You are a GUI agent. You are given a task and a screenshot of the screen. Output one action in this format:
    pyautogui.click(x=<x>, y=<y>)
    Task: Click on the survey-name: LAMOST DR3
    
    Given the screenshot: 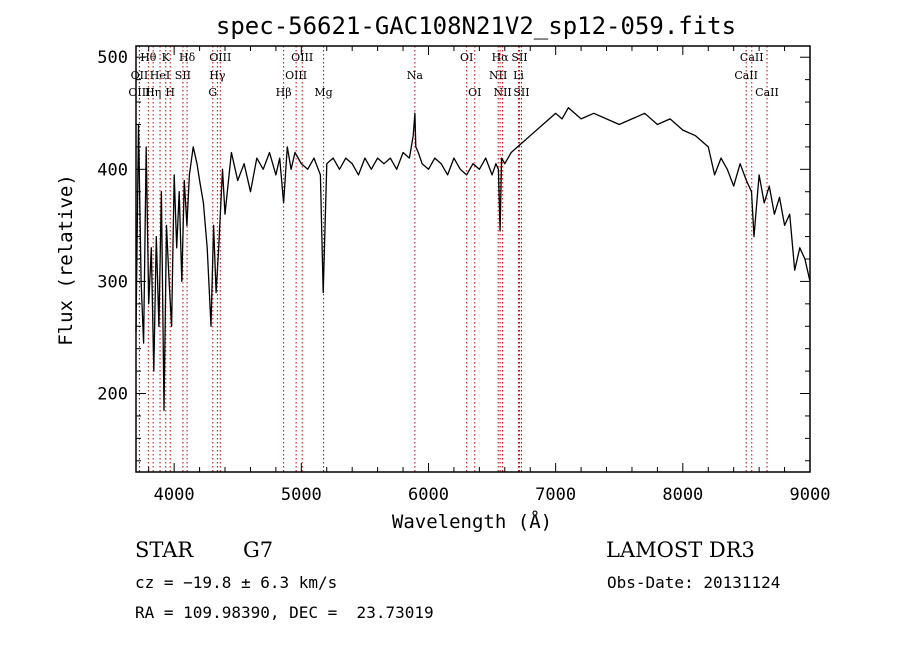 What is the action you would take?
    pyautogui.click(x=680, y=550)
    